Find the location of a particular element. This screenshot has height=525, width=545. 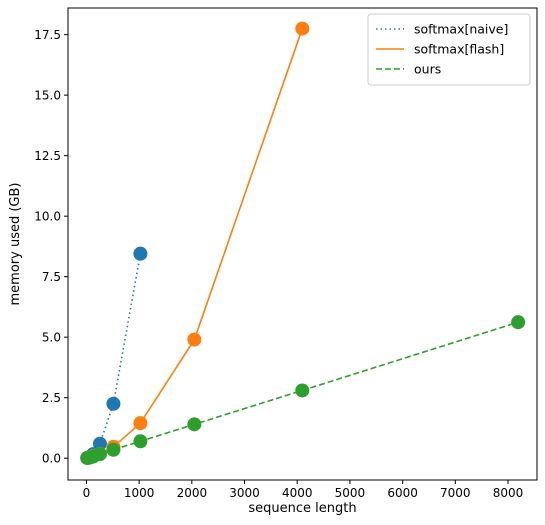

y-axis: 0.0 2.5 5.0 7.5 10.0 12.5 15.0 17.5 is located at coordinates (51, 247).